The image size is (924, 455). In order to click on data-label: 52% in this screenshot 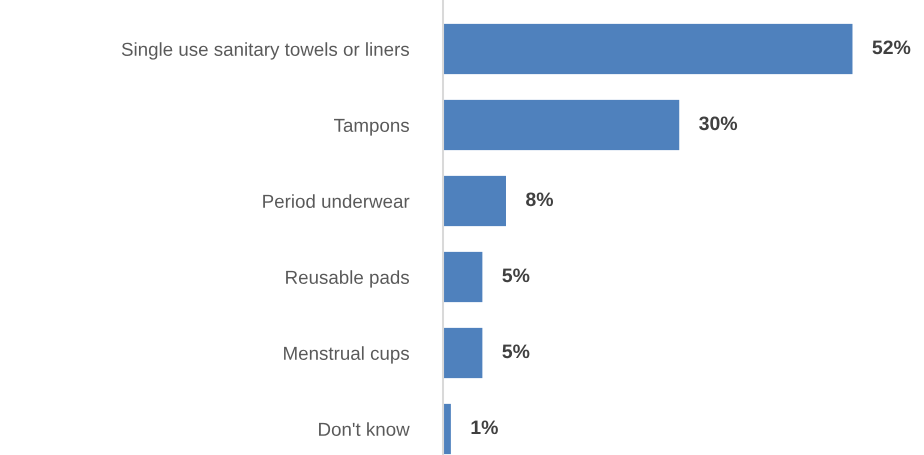, I will do `click(891, 47)`.